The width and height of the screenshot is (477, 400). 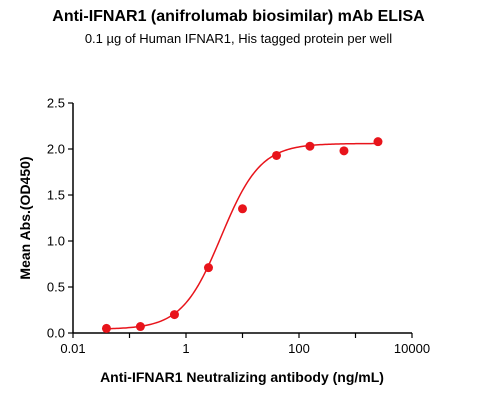 I want to click on y-tick-label: 1.0, so click(x=56, y=241).